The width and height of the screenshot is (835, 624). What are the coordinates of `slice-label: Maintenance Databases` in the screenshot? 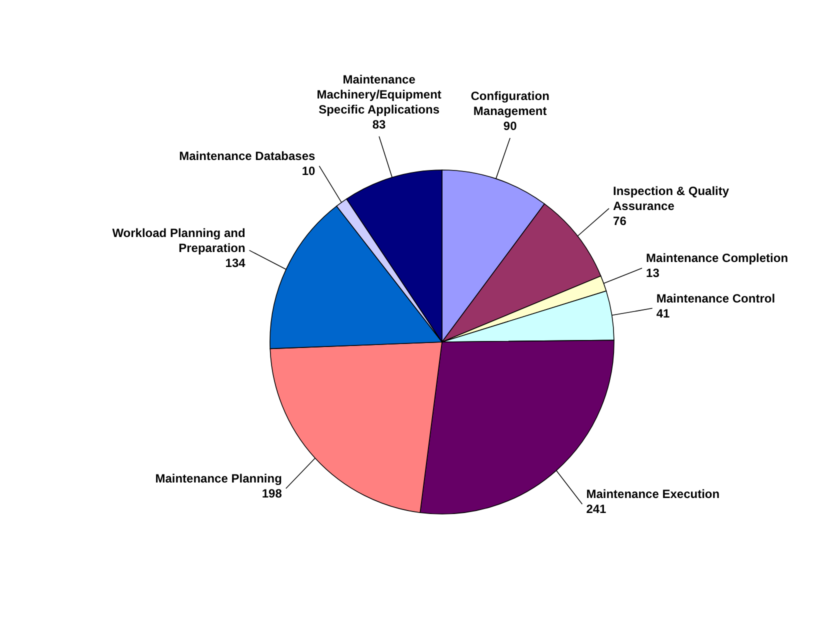 It's located at (247, 155).